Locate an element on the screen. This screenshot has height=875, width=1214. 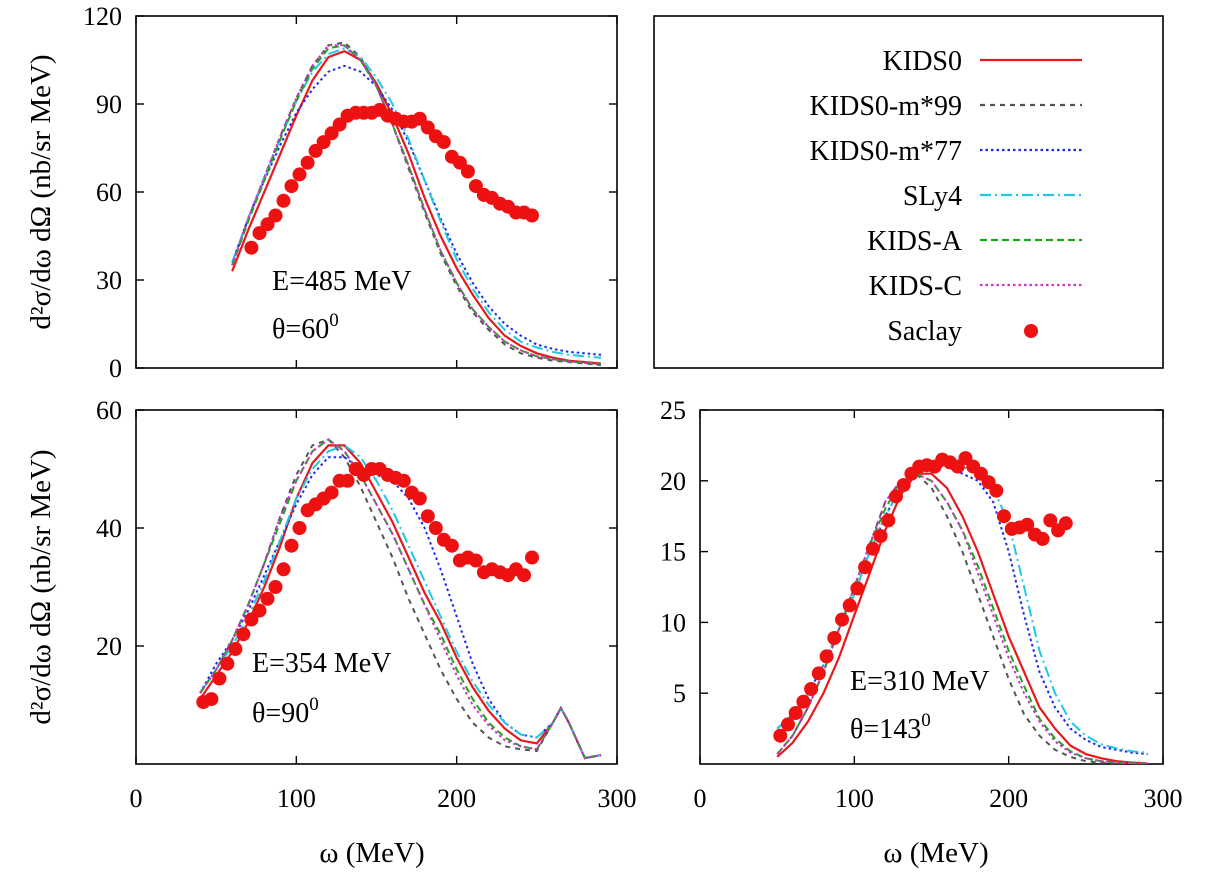
y-tick-label: 0 is located at coordinates (115, 368).